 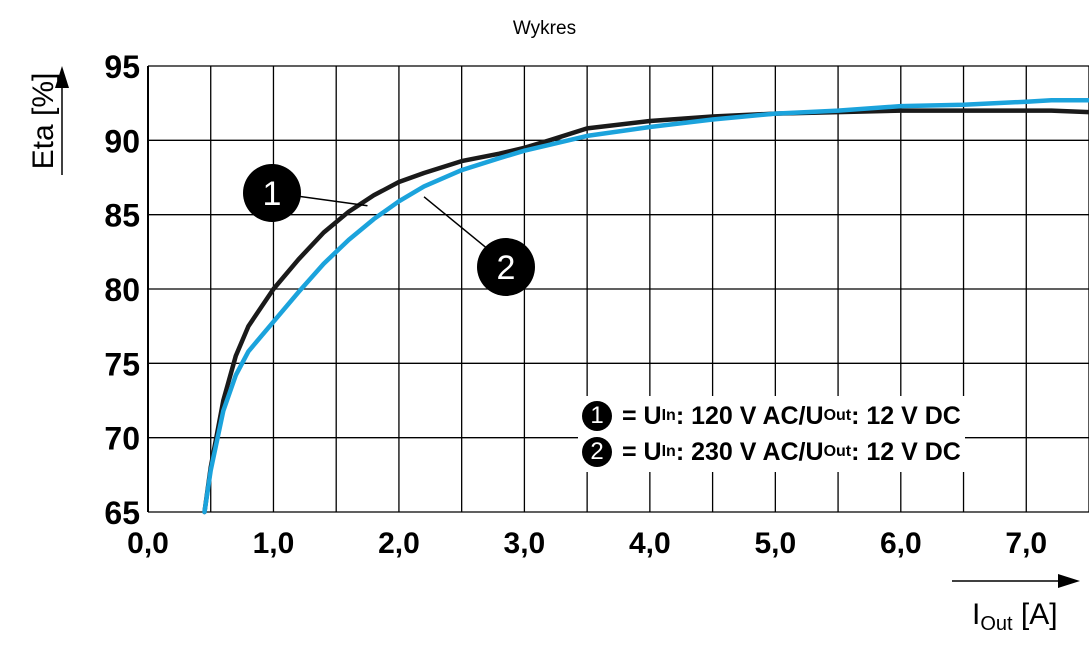 What do you see at coordinates (1069, 581) in the screenshot?
I see `x-axis-arrow-head` at bounding box center [1069, 581].